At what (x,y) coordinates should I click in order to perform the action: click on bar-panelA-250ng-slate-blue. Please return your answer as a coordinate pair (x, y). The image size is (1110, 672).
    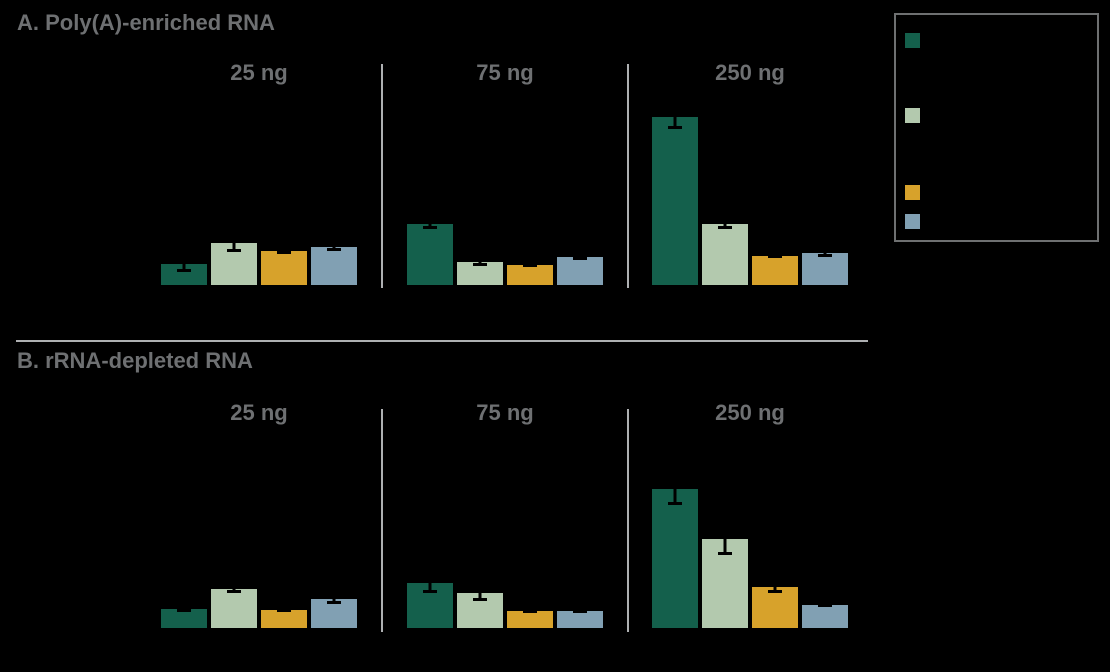
    Looking at the image, I should click on (825, 269).